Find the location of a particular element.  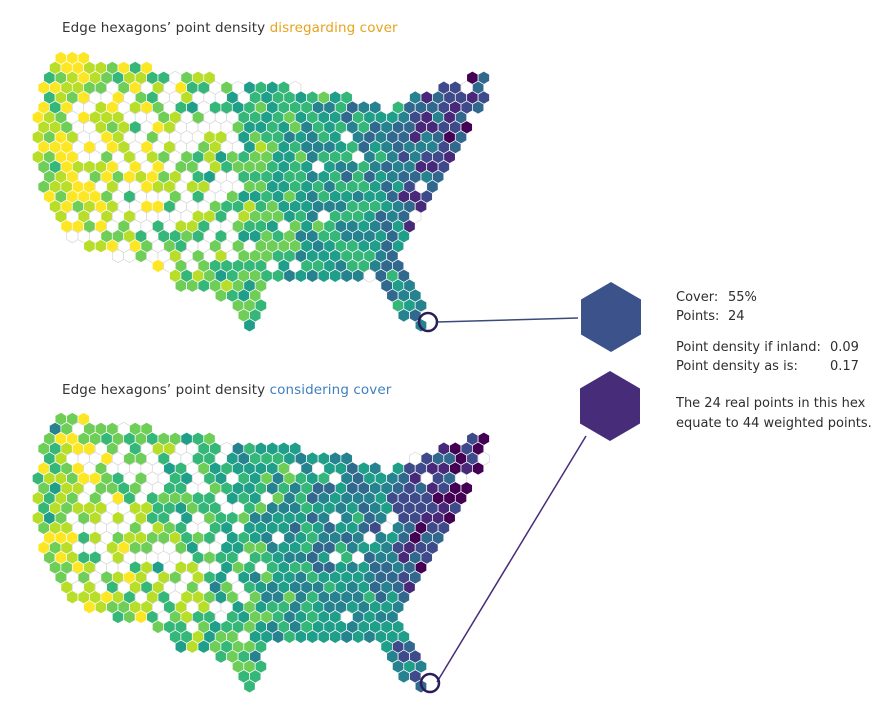

cover-row: Cover: 55% is located at coordinates (716, 297).